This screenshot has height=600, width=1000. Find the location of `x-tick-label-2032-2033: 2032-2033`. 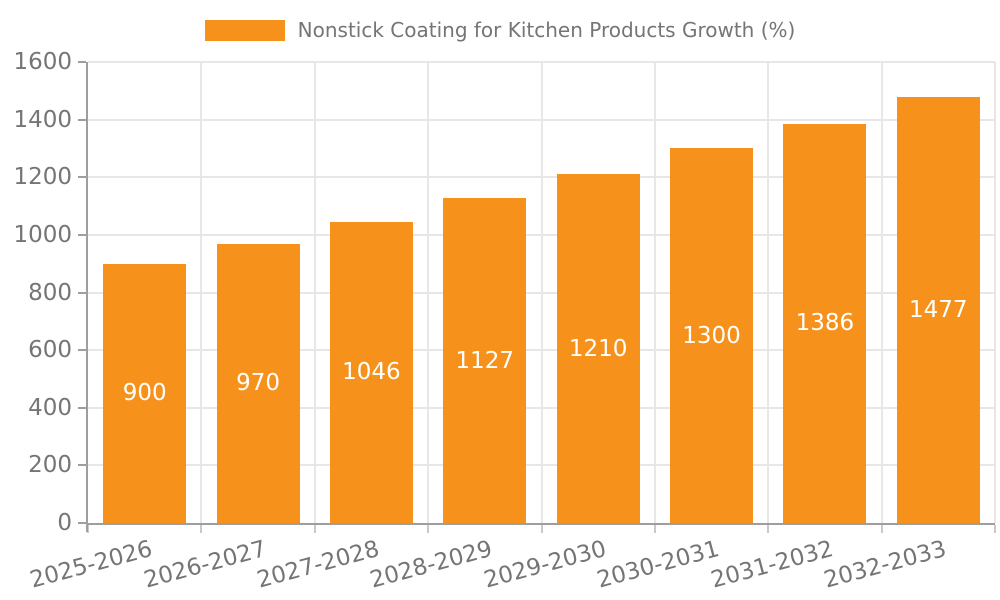

x-tick-label-2032-2033: 2032-2033 is located at coordinates (885, 565).